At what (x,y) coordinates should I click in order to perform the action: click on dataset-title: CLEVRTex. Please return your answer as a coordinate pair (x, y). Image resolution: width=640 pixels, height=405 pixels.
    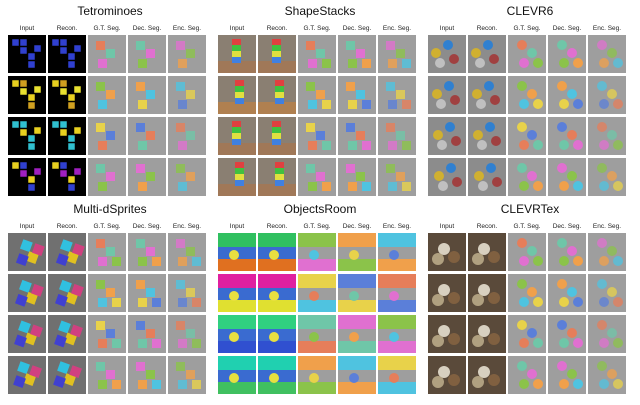
    Looking at the image, I should click on (530, 209).